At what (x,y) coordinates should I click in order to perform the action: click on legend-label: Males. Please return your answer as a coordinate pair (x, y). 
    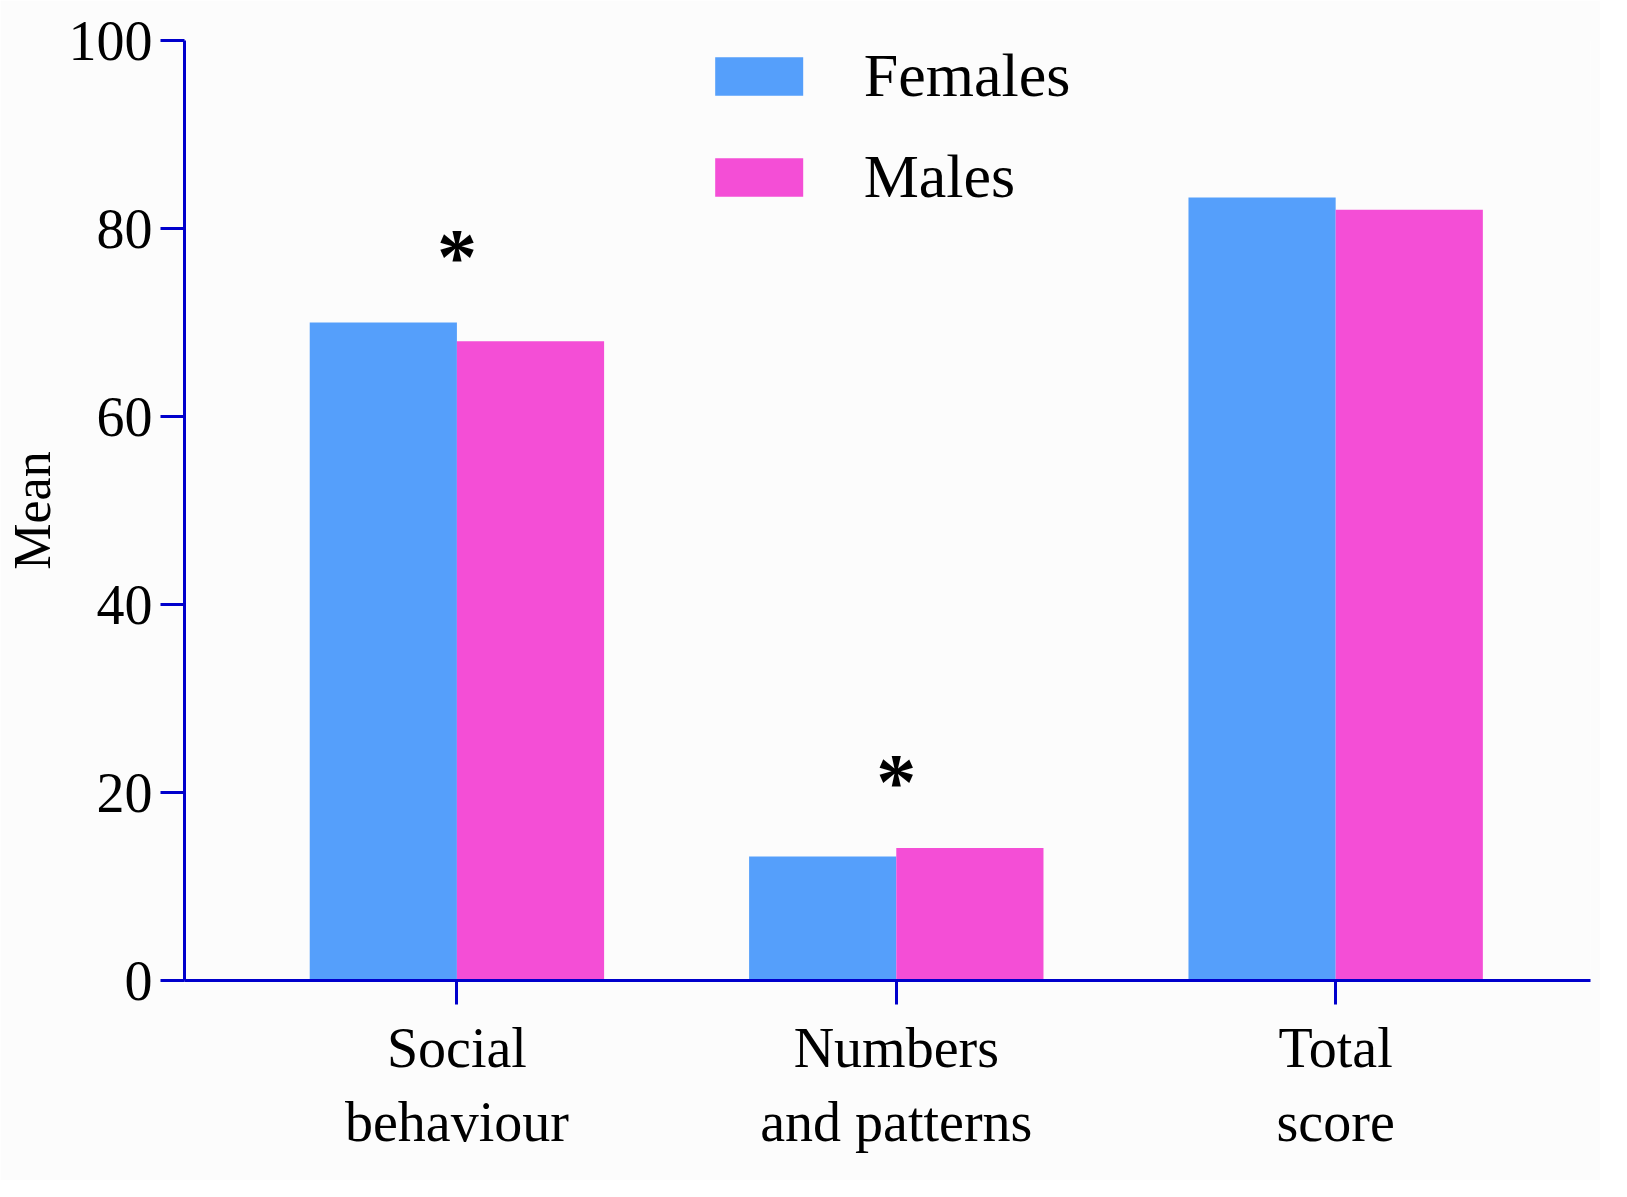
    Looking at the image, I should click on (939, 176).